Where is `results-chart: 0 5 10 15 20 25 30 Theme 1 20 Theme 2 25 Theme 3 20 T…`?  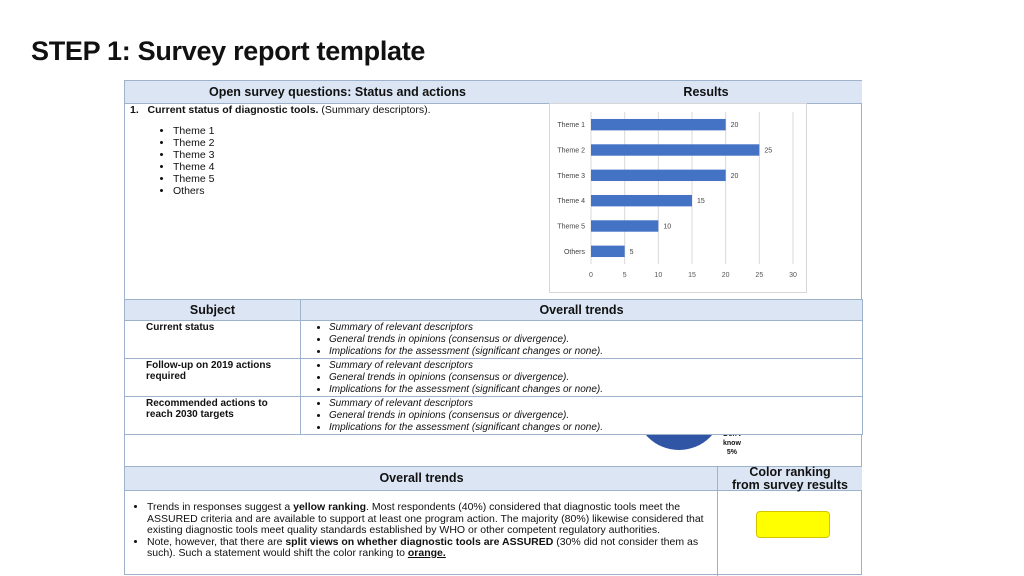
results-chart: 0 5 10 15 20 25 30 Theme 1 20 Theme 2 25 Theme 3 20 T… is located at coordinates (678, 198).